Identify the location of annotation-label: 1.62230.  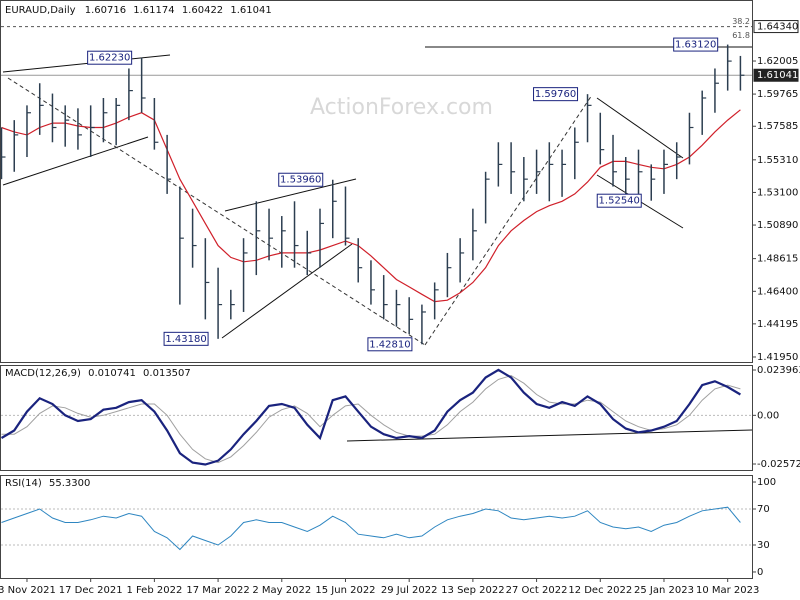
(109, 58).